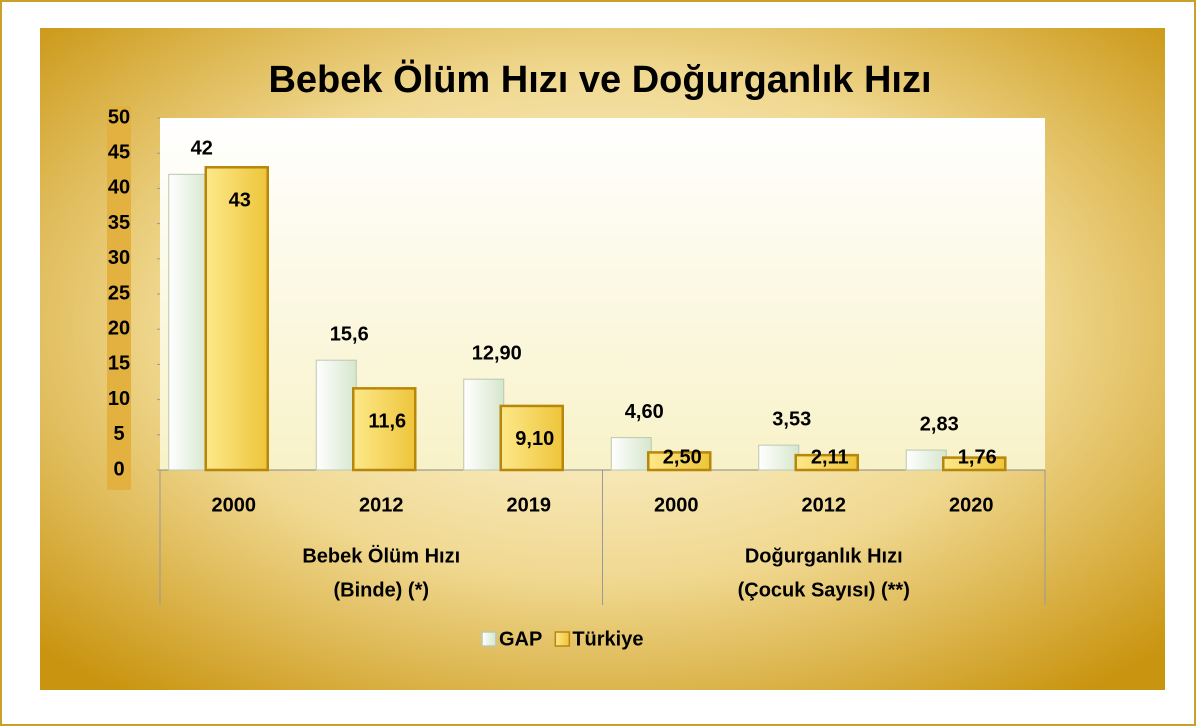 The image size is (1196, 726). I want to click on x-tick-label: 2020, so click(971, 505).